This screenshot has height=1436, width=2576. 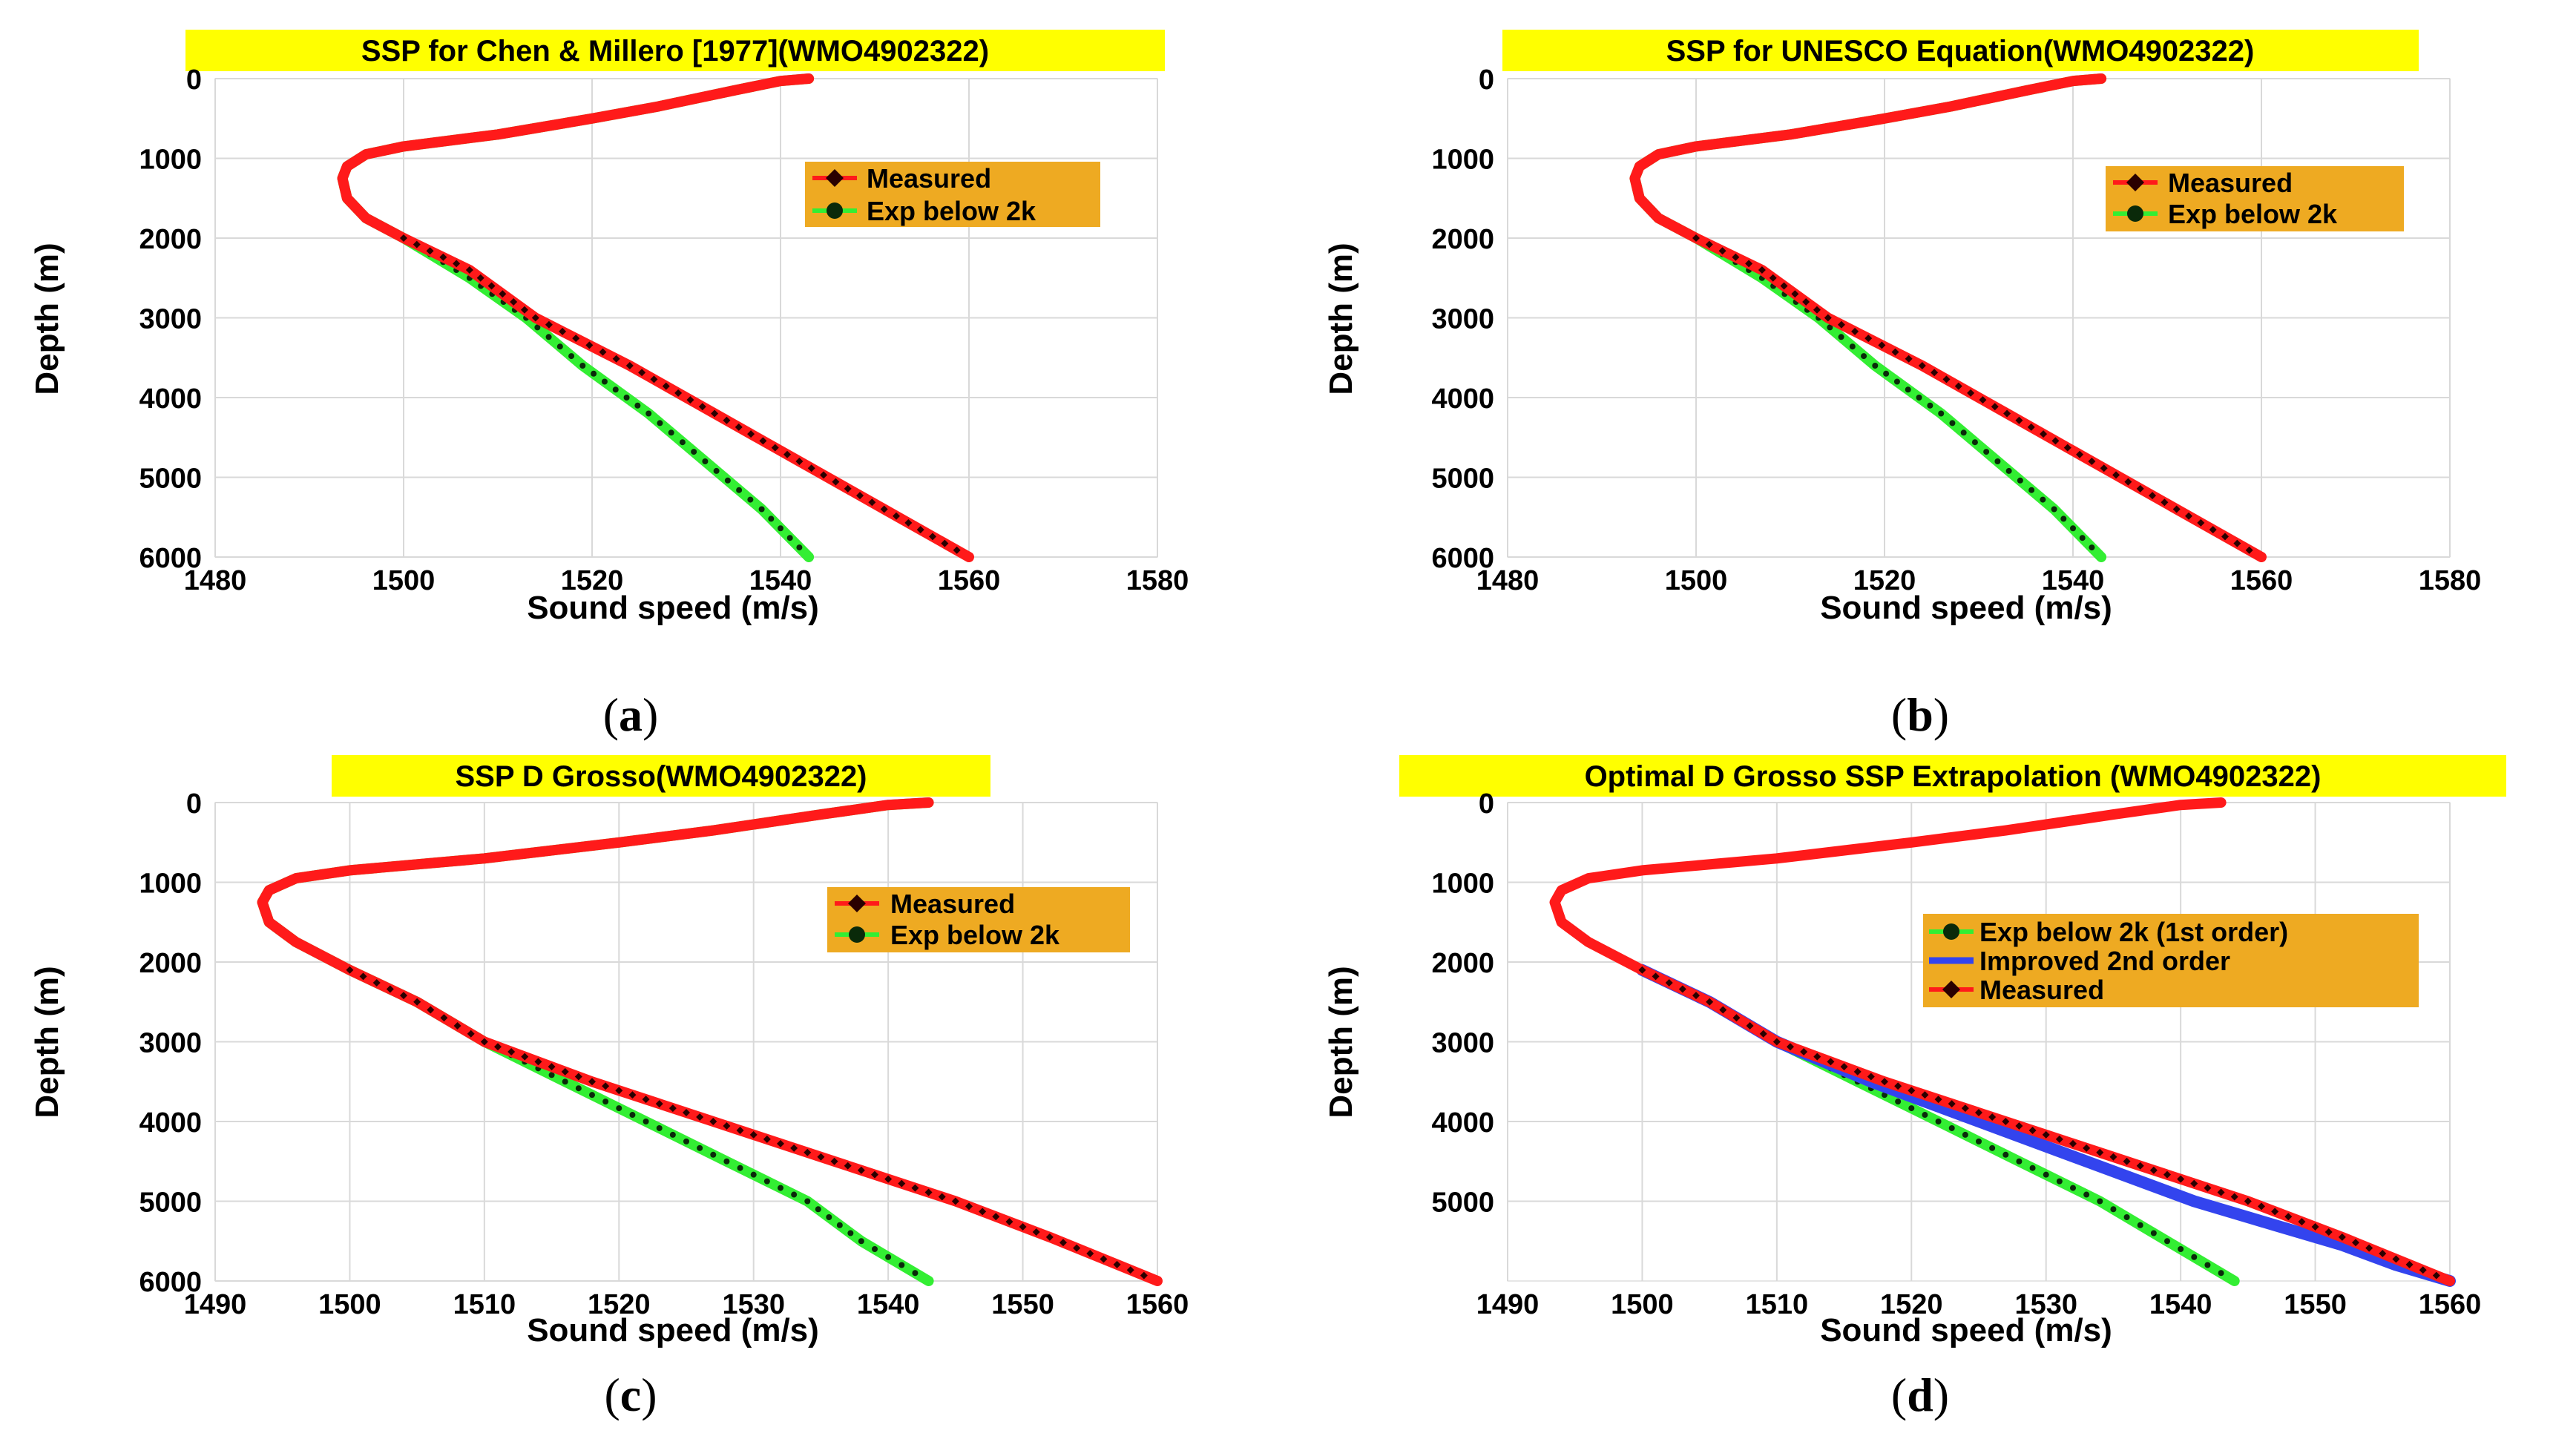 I want to click on x-tick-label: 1510, so click(x=1777, y=1304).